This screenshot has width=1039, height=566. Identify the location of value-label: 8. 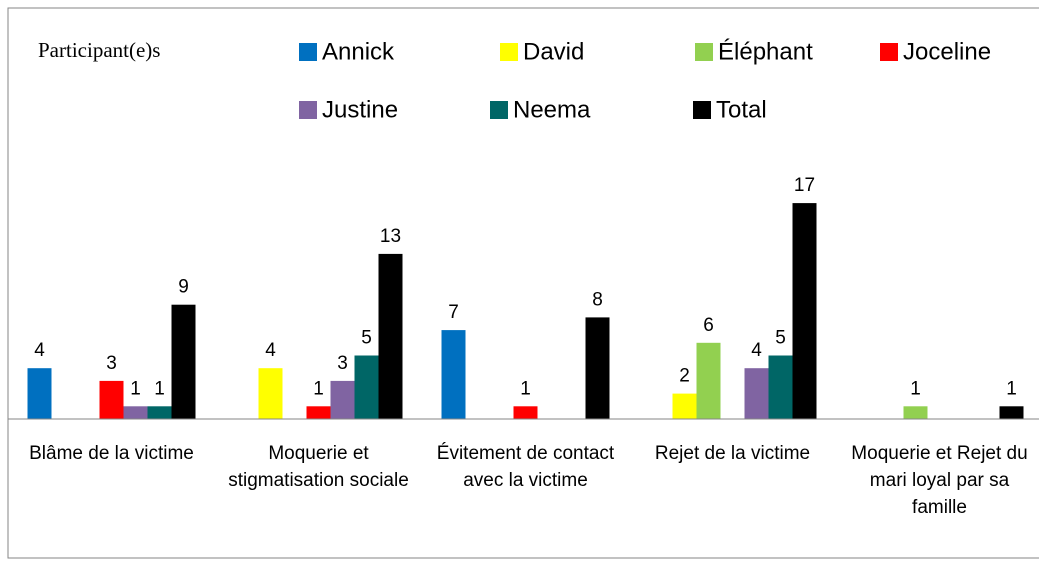
(597, 299).